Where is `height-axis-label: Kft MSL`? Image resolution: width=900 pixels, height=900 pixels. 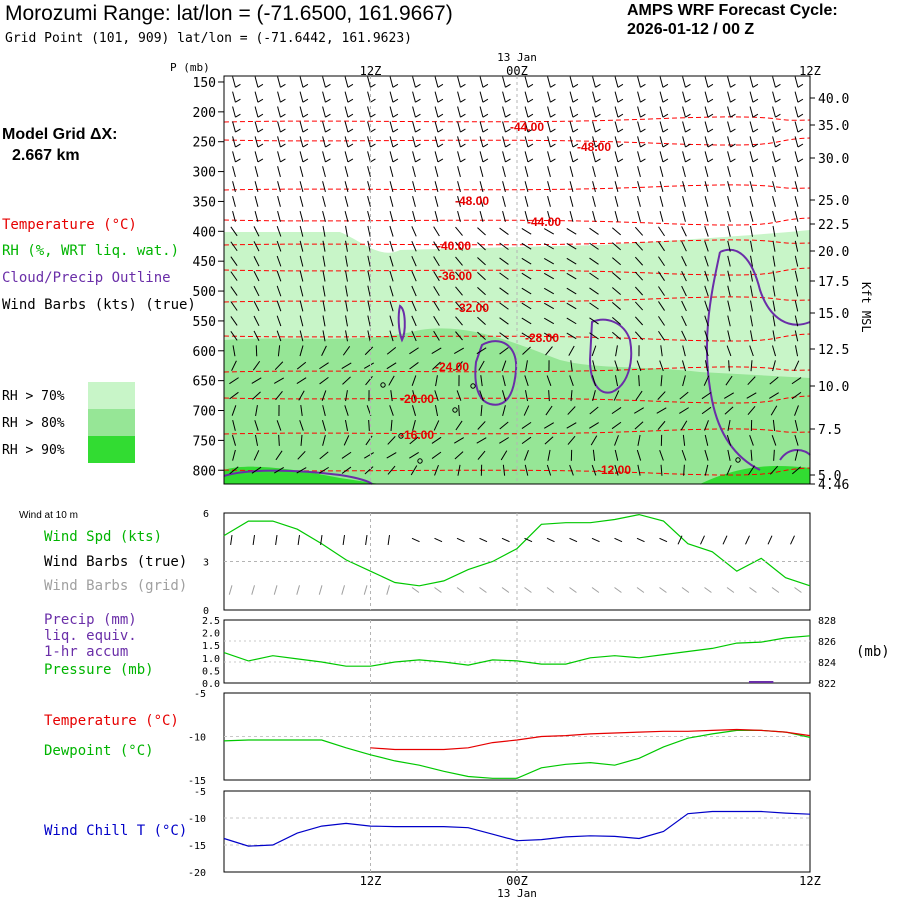
height-axis-label: Kft MSL is located at coordinates (866, 307).